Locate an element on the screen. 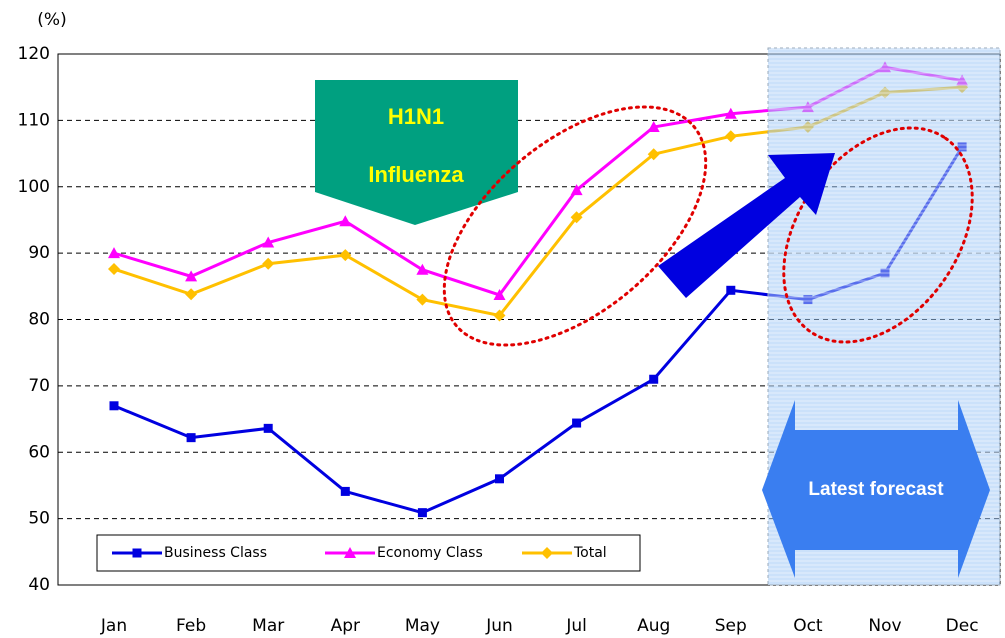  annotation: H1N1 is located at coordinates (416, 116).